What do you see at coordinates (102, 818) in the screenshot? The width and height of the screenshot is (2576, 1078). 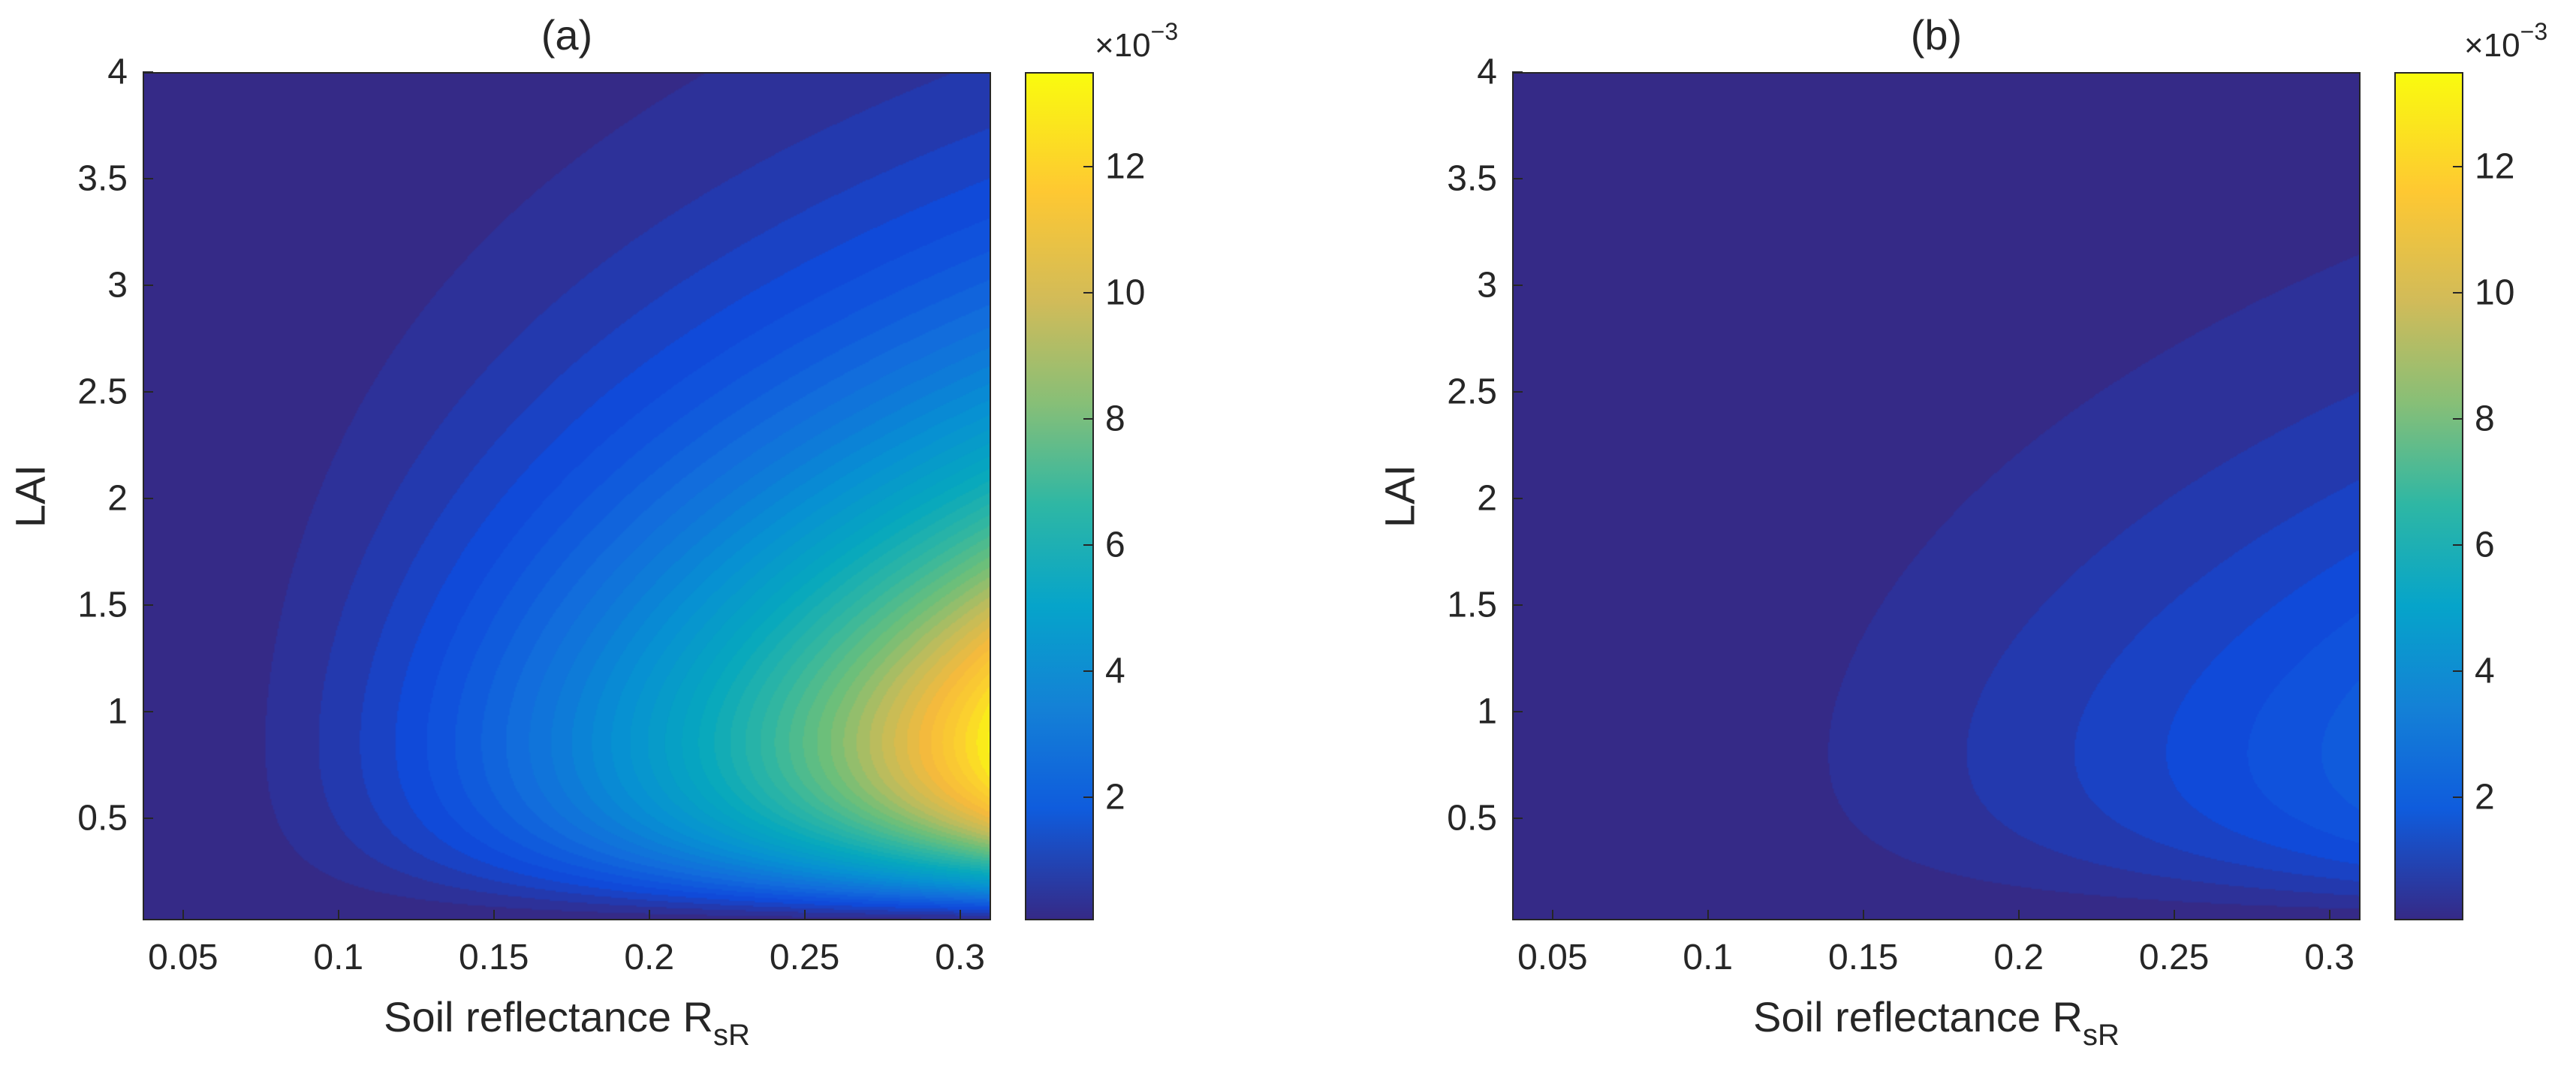 I see `y-tick-label: 0.5` at bounding box center [102, 818].